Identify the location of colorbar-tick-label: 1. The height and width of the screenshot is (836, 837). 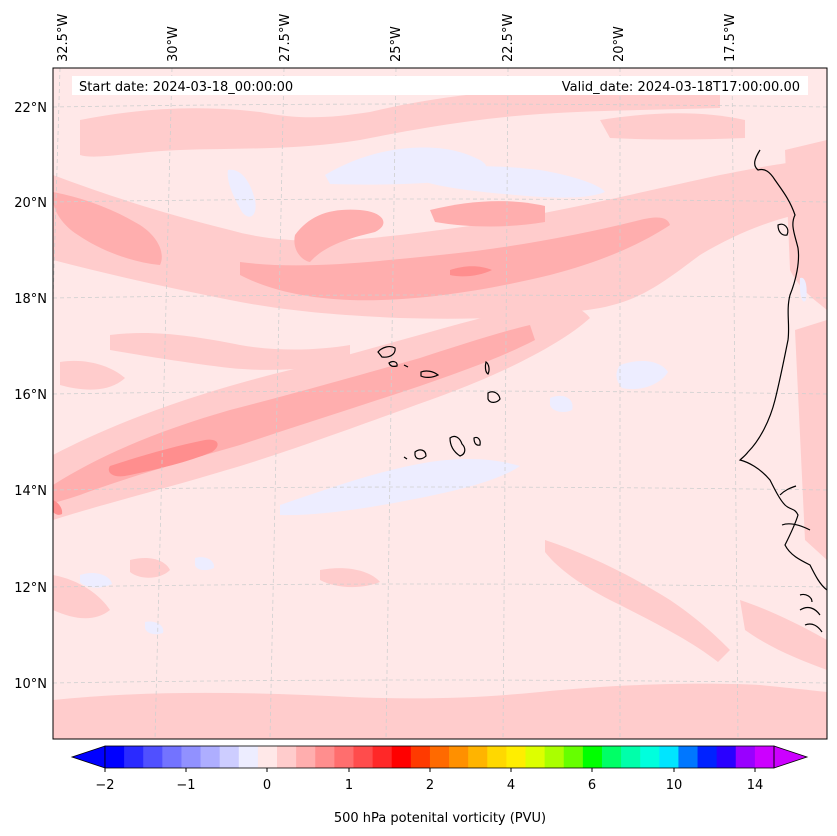
(349, 785).